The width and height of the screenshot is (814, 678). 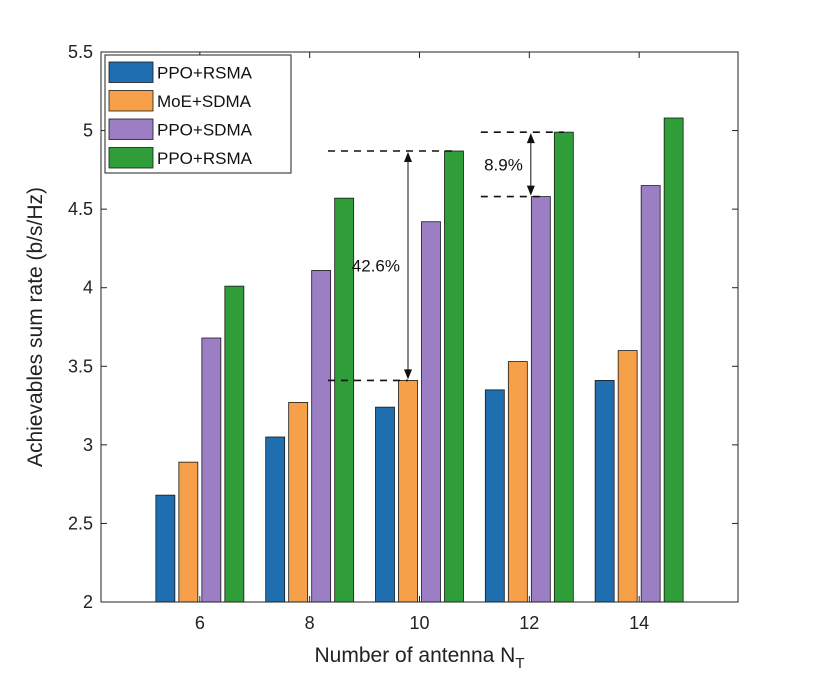 What do you see at coordinates (415, 655) in the screenshot?
I see `x-axis-label-main: Number of antenna N` at bounding box center [415, 655].